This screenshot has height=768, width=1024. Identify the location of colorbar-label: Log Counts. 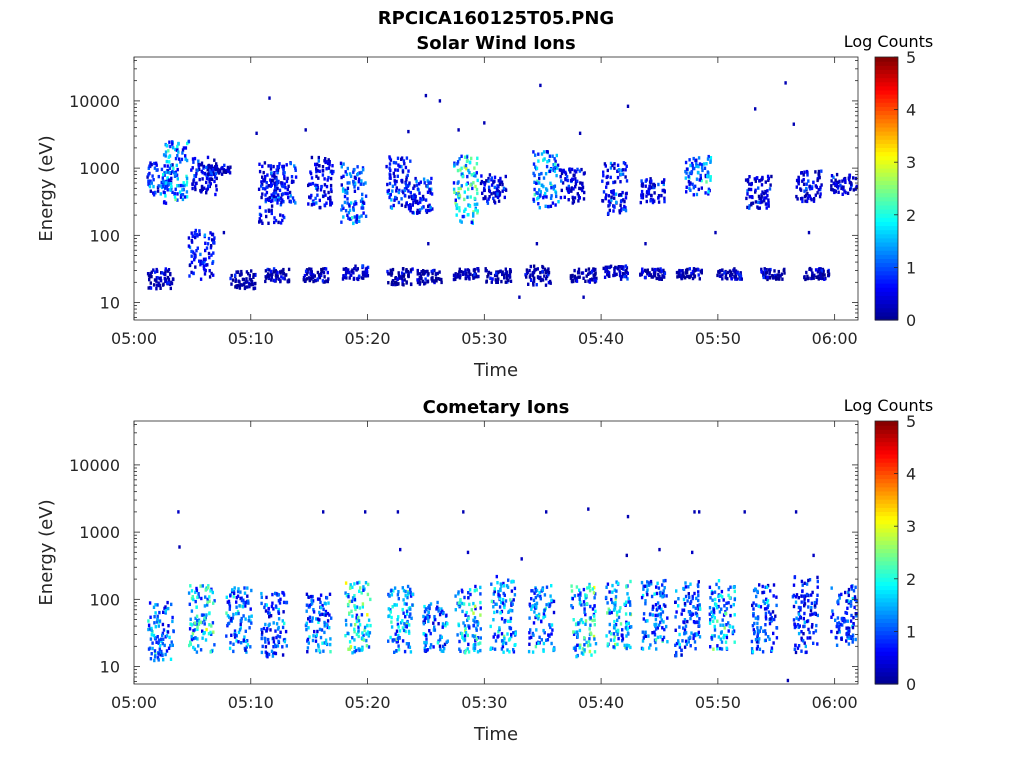
(889, 405).